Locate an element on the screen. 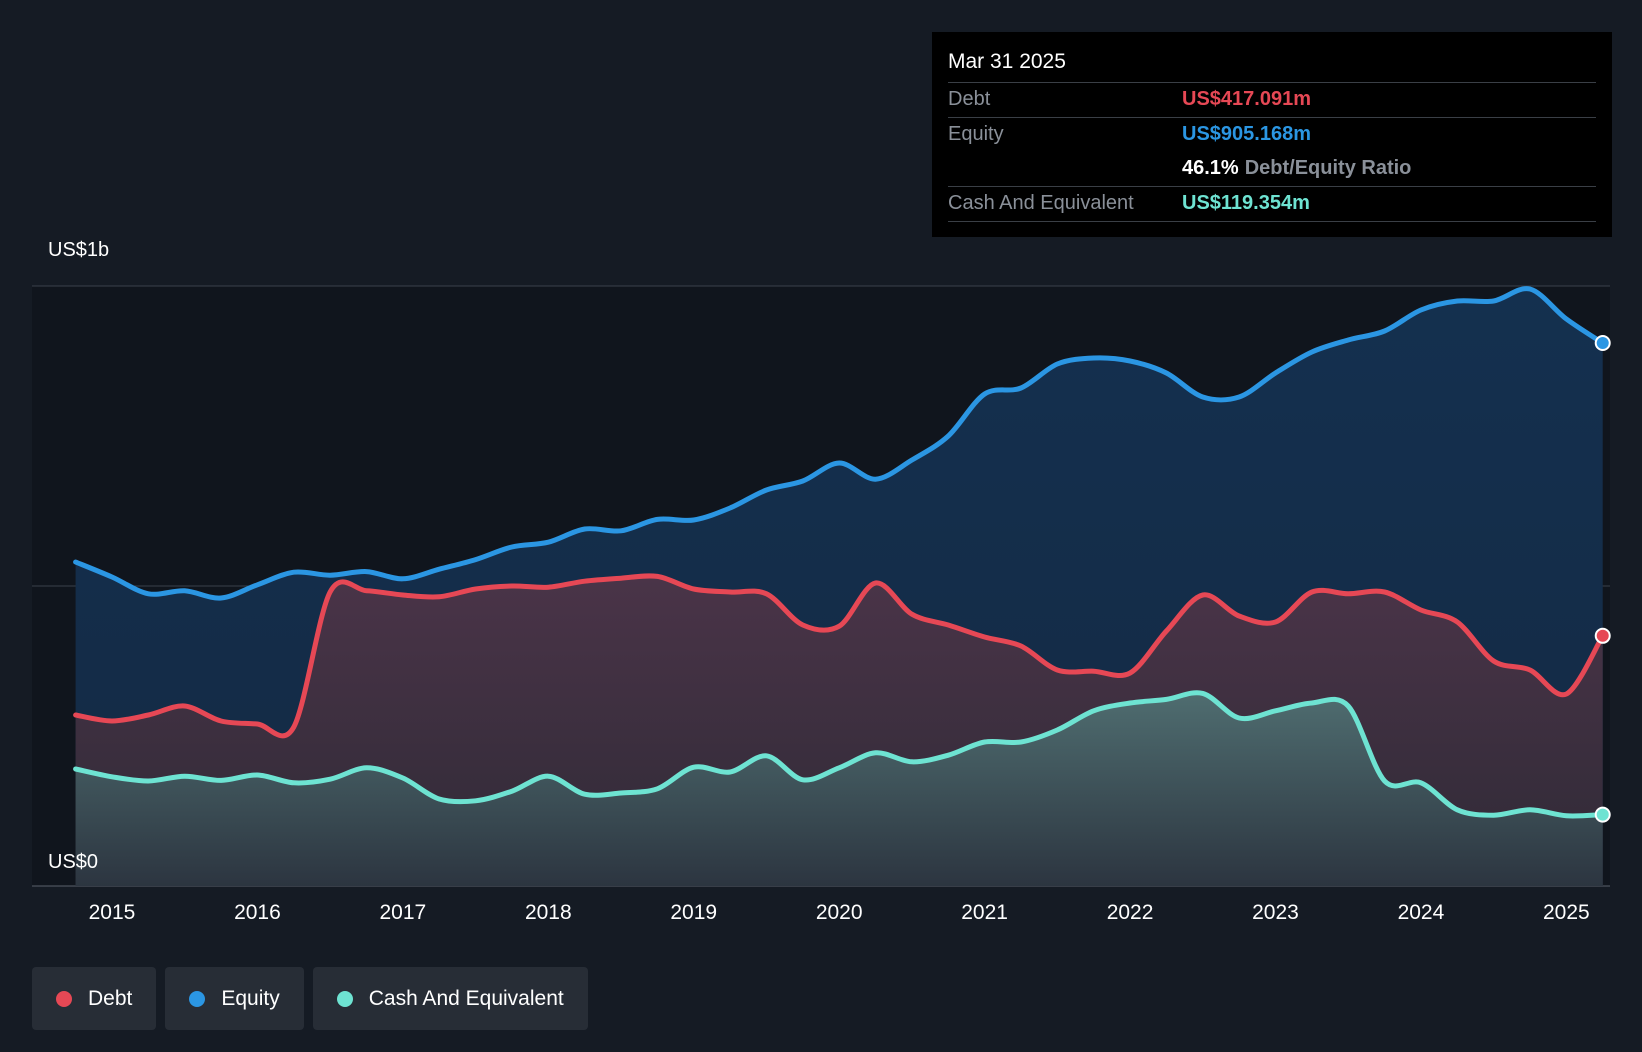 This screenshot has height=1052, width=1642. legend-label-cash: Cash And Equivalent is located at coordinates (466, 998).